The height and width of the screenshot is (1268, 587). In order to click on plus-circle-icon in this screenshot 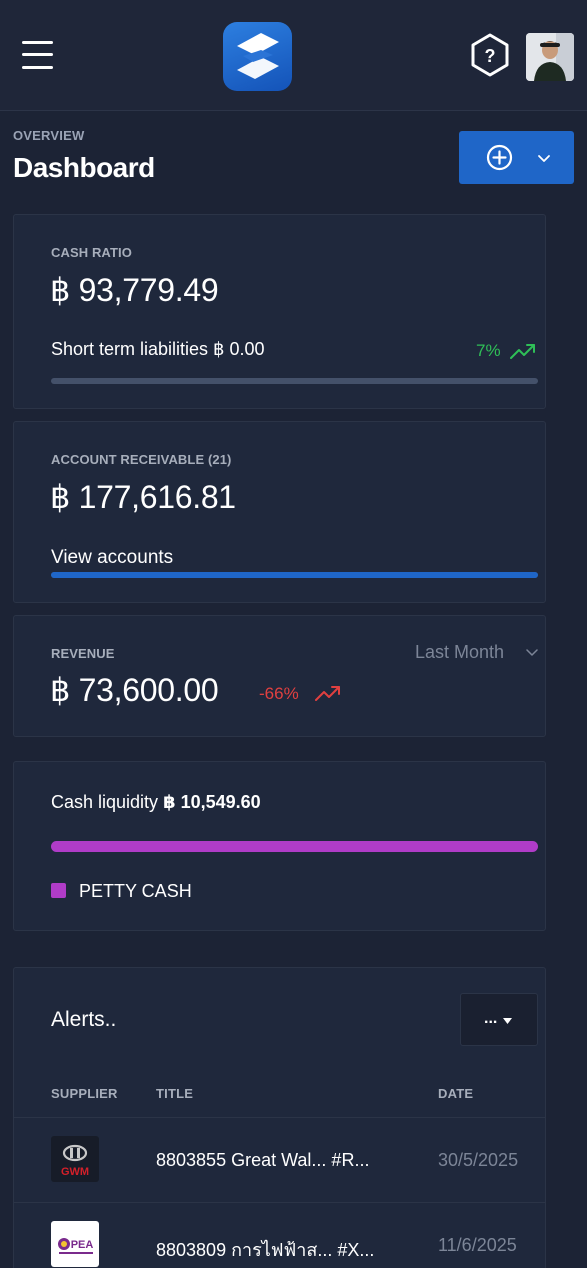, I will do `click(499, 157)`.